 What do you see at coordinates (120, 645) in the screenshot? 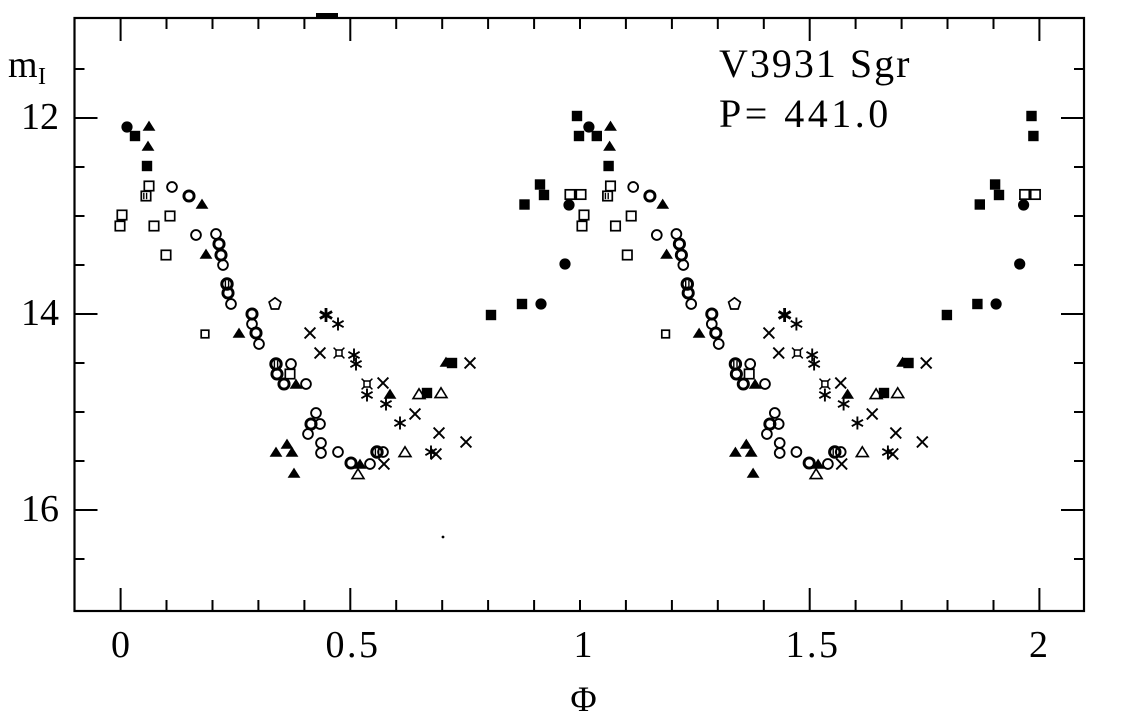
I see `svg-text: 0` at bounding box center [120, 645].